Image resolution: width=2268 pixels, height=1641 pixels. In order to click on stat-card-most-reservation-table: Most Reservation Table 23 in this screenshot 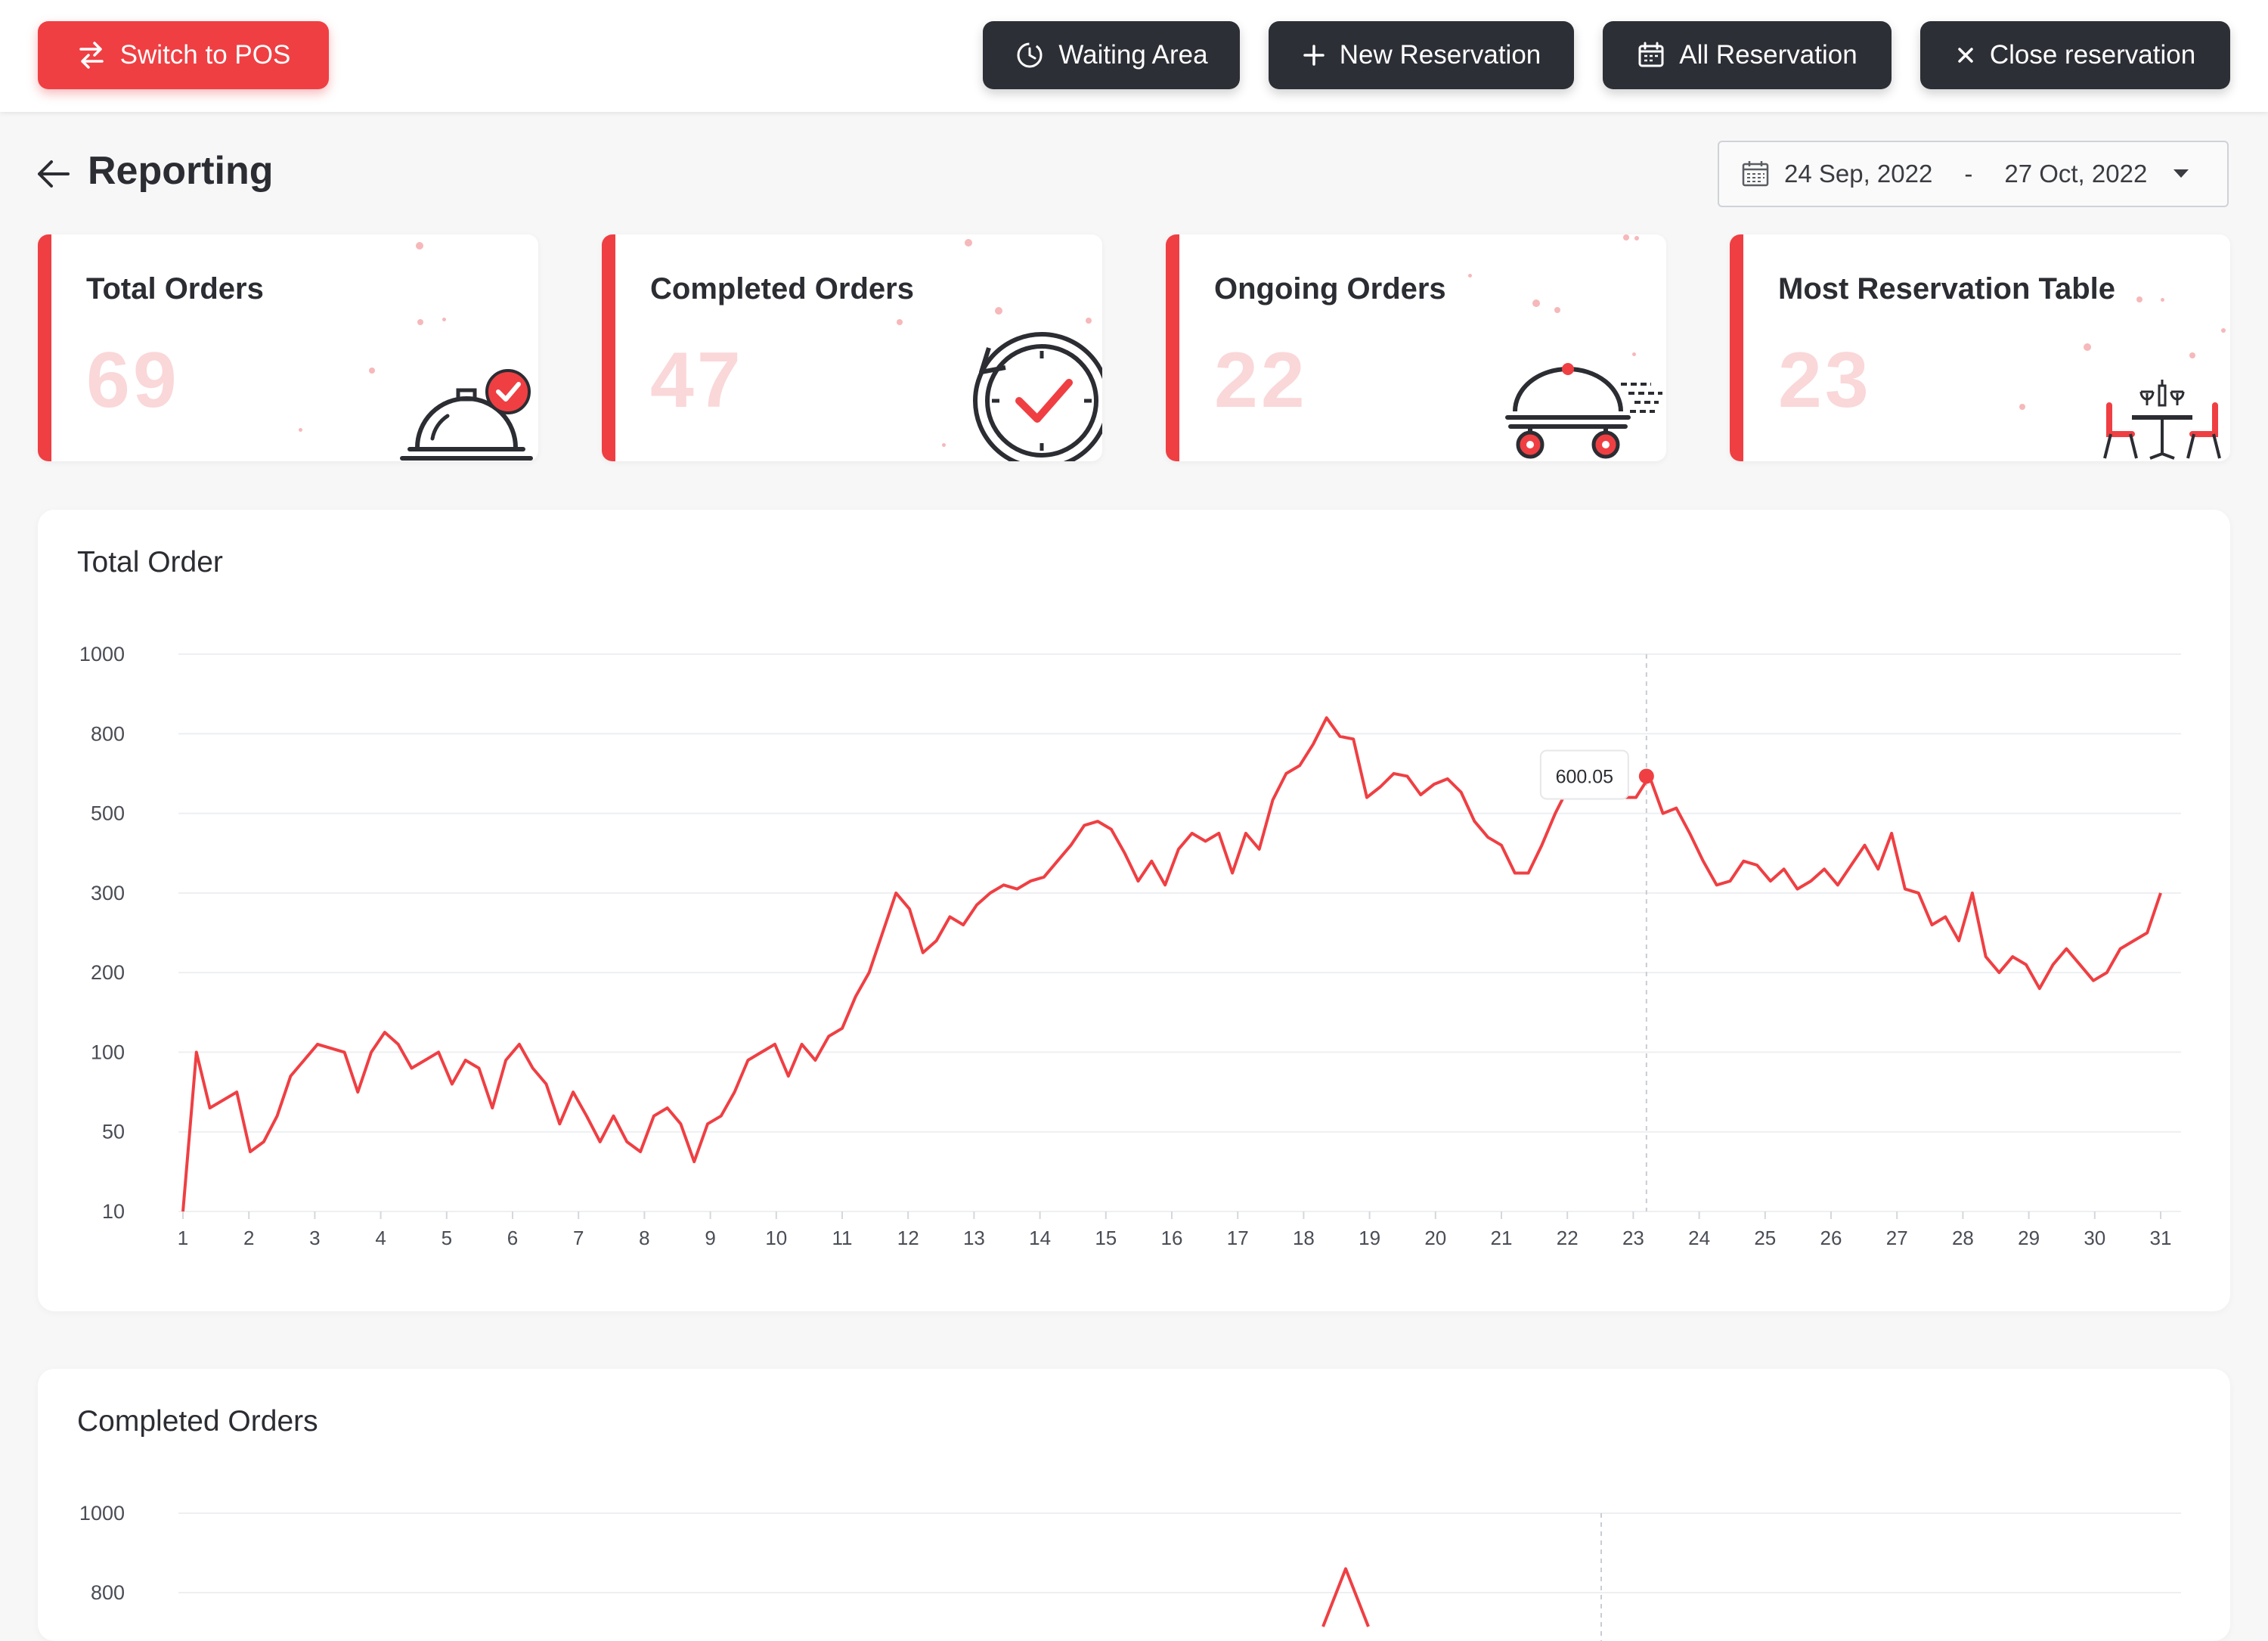, I will do `click(1980, 347)`.